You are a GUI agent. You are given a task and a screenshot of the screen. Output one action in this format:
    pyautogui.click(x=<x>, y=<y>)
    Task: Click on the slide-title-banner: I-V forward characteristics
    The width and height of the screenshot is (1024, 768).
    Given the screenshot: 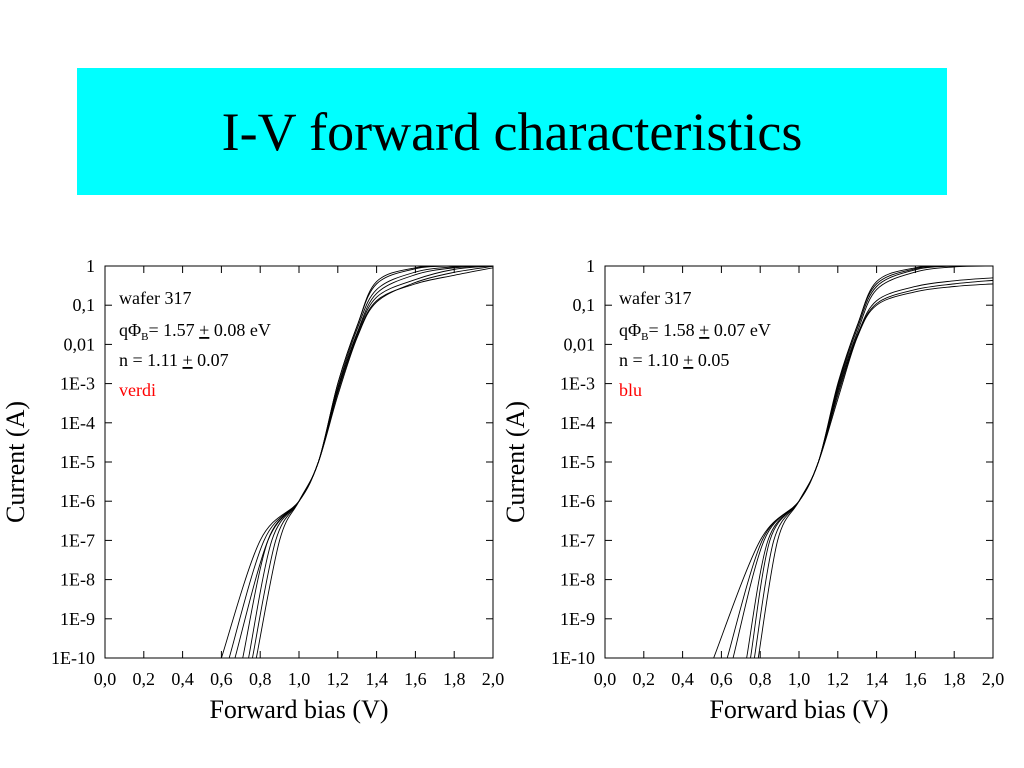 What is the action you would take?
    pyautogui.click(x=512, y=131)
    